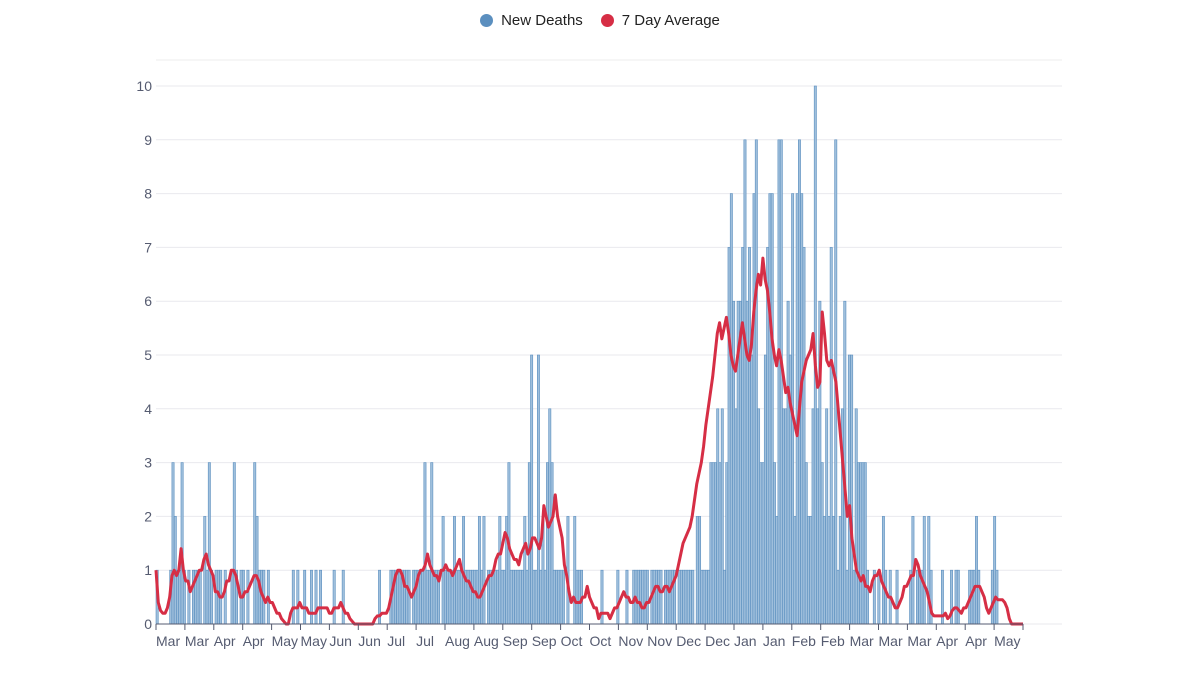 The height and width of the screenshot is (674, 1200). I want to click on x-tick-label: Oct, so click(572, 641).